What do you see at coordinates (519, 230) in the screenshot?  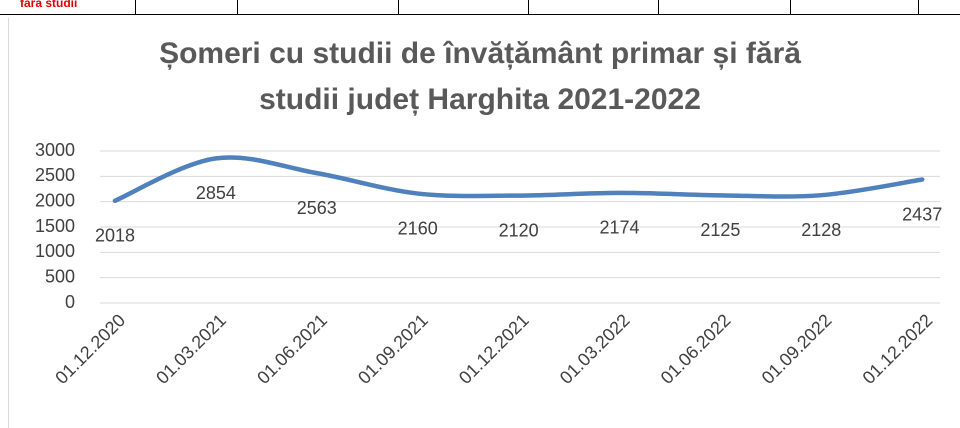 I see `data-label: 2120` at bounding box center [519, 230].